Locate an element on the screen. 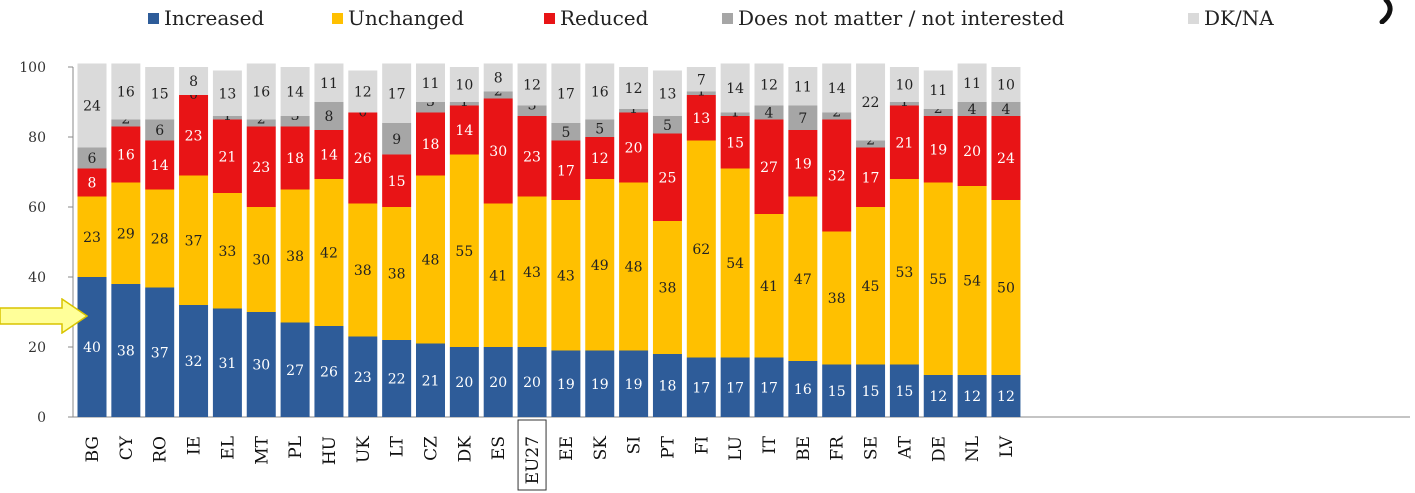 The image size is (1415, 493). bar-value-label: 21 is located at coordinates (227, 157).